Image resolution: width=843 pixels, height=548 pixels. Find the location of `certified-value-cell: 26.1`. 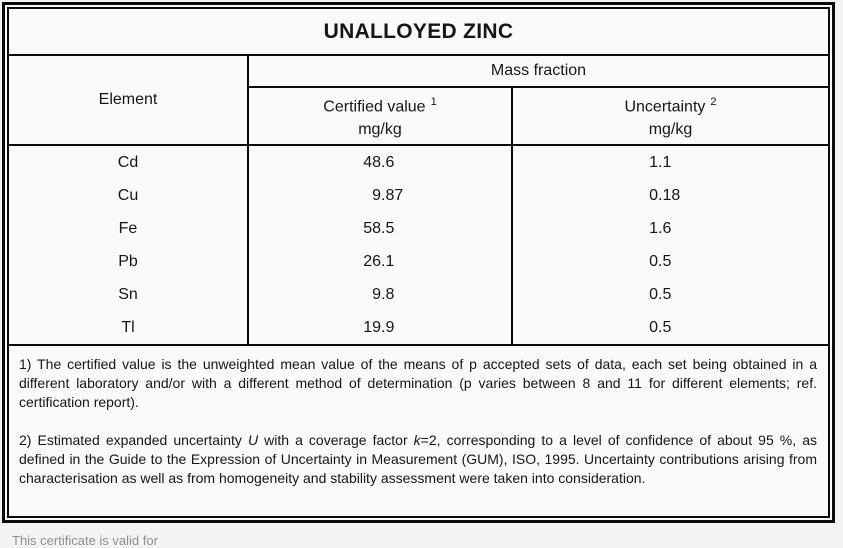

certified-value-cell: 26.1 is located at coordinates (381, 261).